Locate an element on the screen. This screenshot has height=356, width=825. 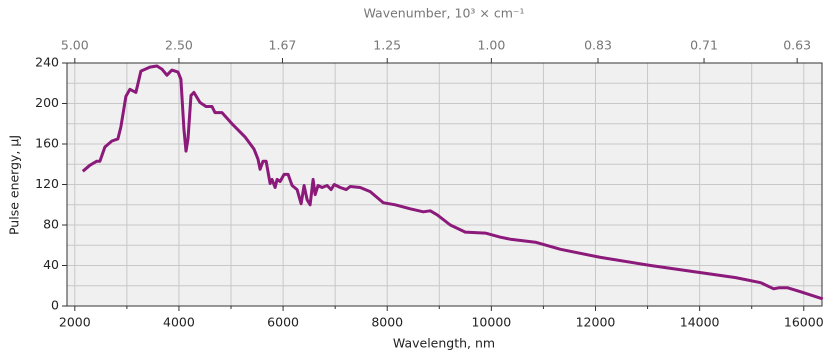
y-tick-label: 160 is located at coordinates (47, 143).